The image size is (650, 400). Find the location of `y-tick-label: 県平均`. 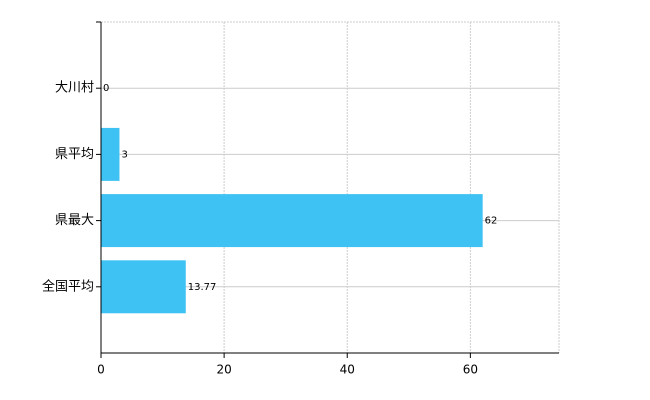

y-tick-label: 県平均 is located at coordinates (74, 154).